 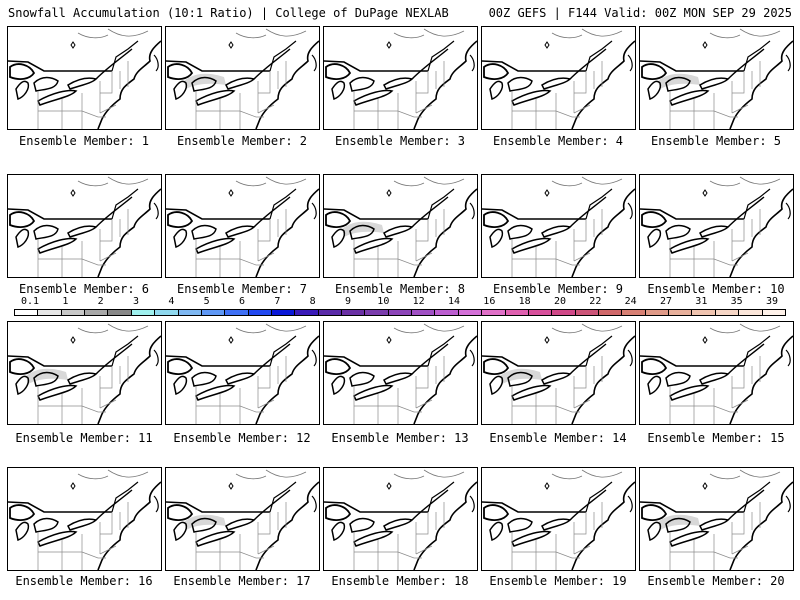 I want to click on legend-tick-label: 18, so click(x=524, y=301).